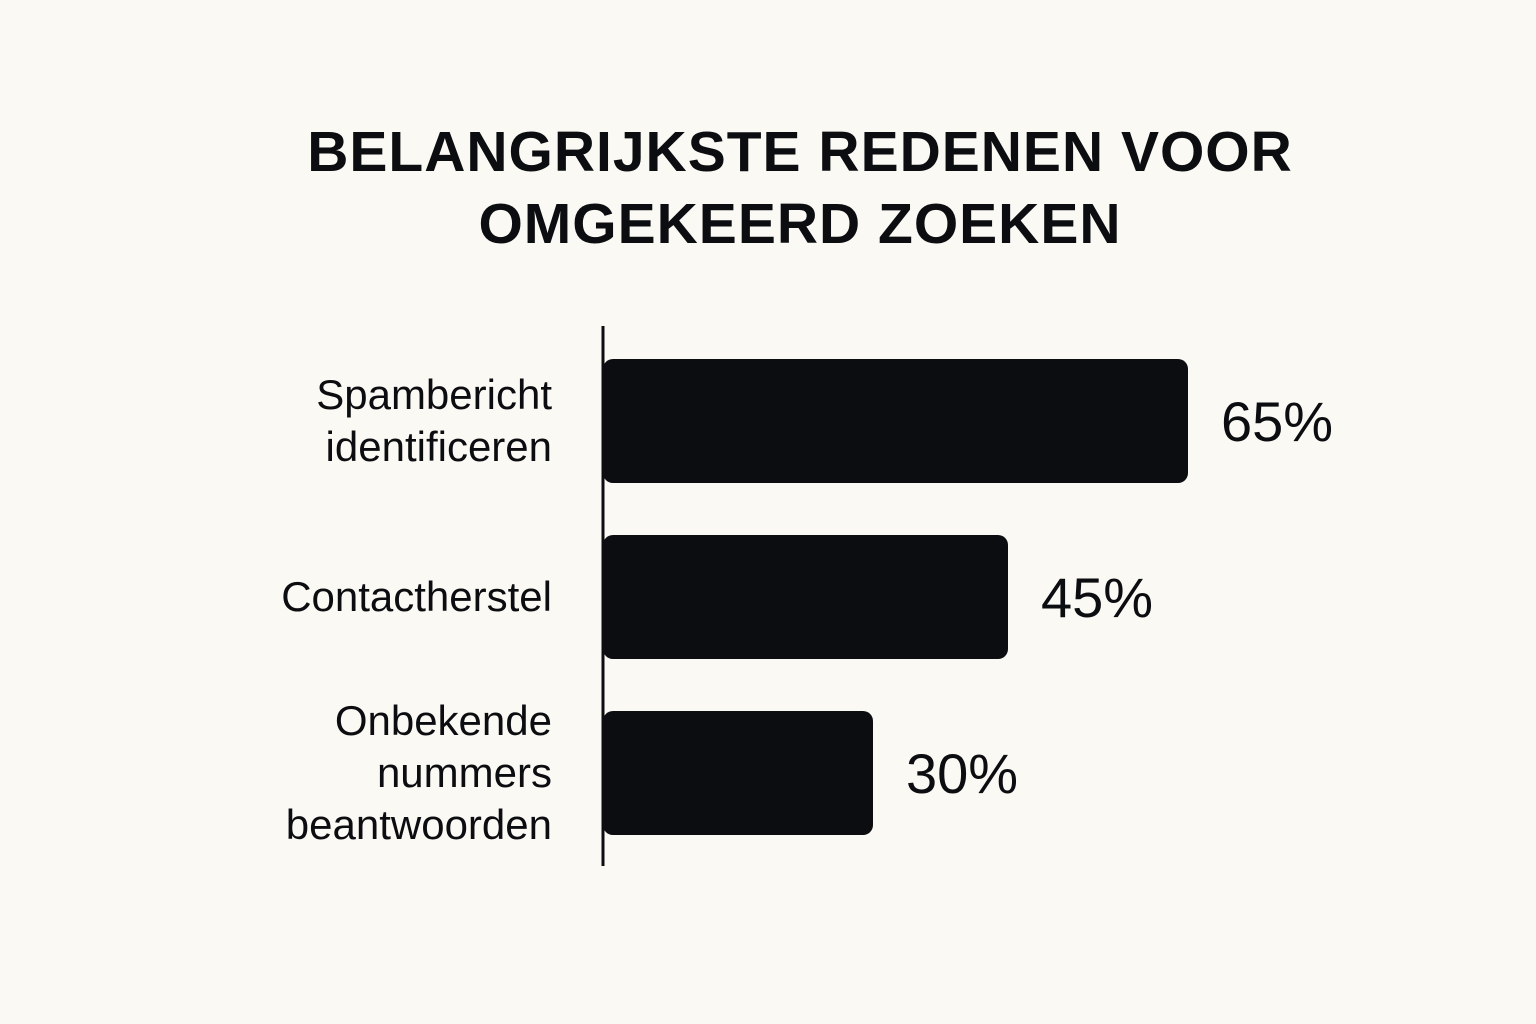  I want to click on value-label-2: 45%, so click(1097, 597).